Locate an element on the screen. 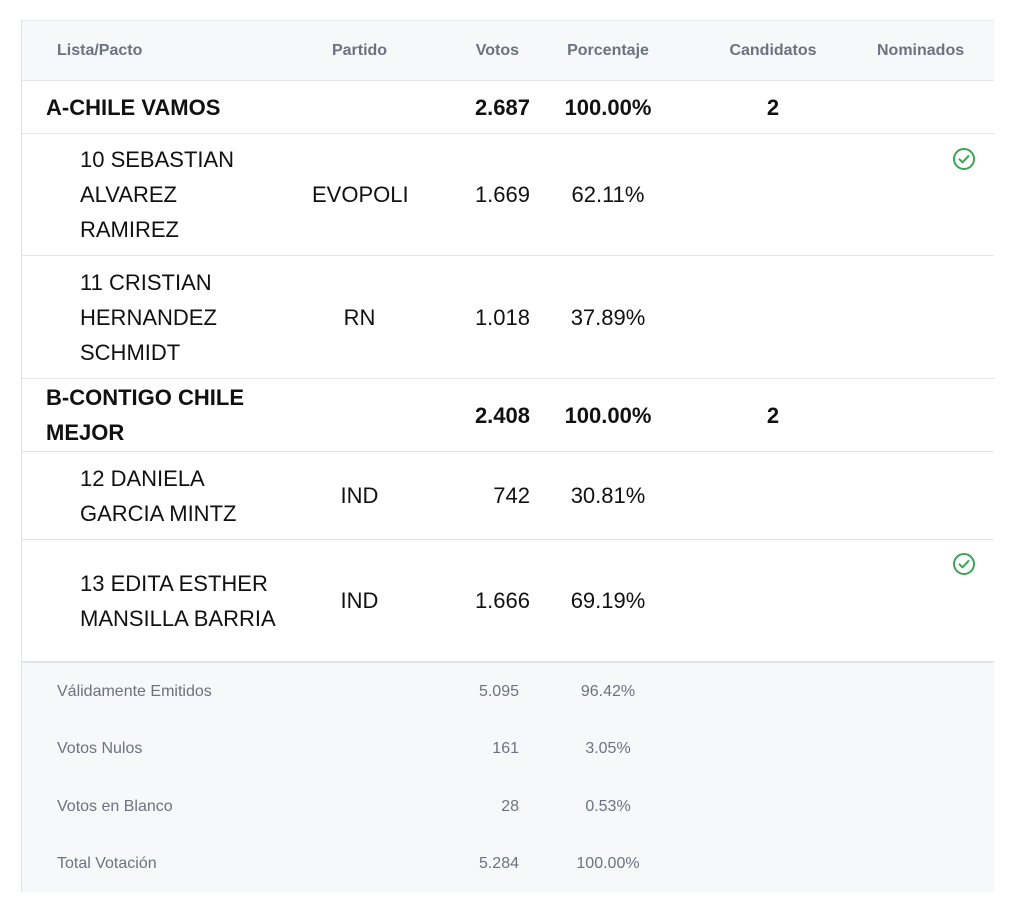  summary-percent: 3.05% is located at coordinates (608, 749).